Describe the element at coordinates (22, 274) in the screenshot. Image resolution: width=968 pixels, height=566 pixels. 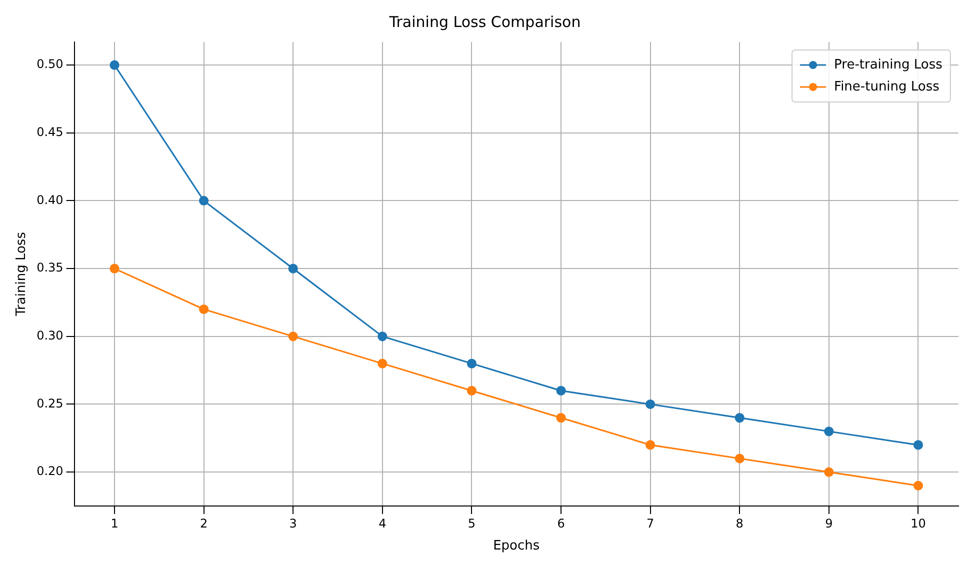
I see `y-axis-title: Training Loss` at that location.